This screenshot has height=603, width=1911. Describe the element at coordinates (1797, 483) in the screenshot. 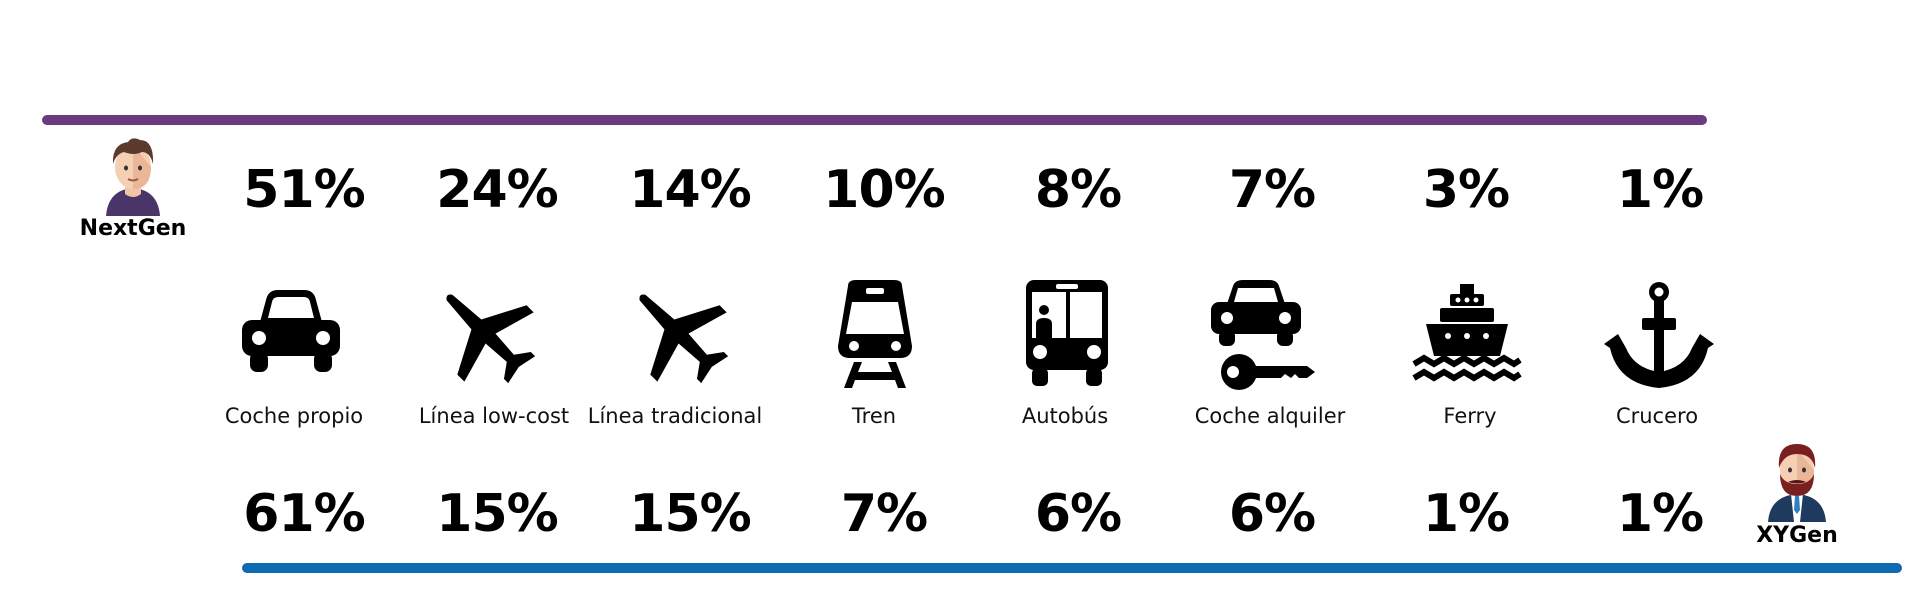

I see `xygen-avatar-icon` at that location.